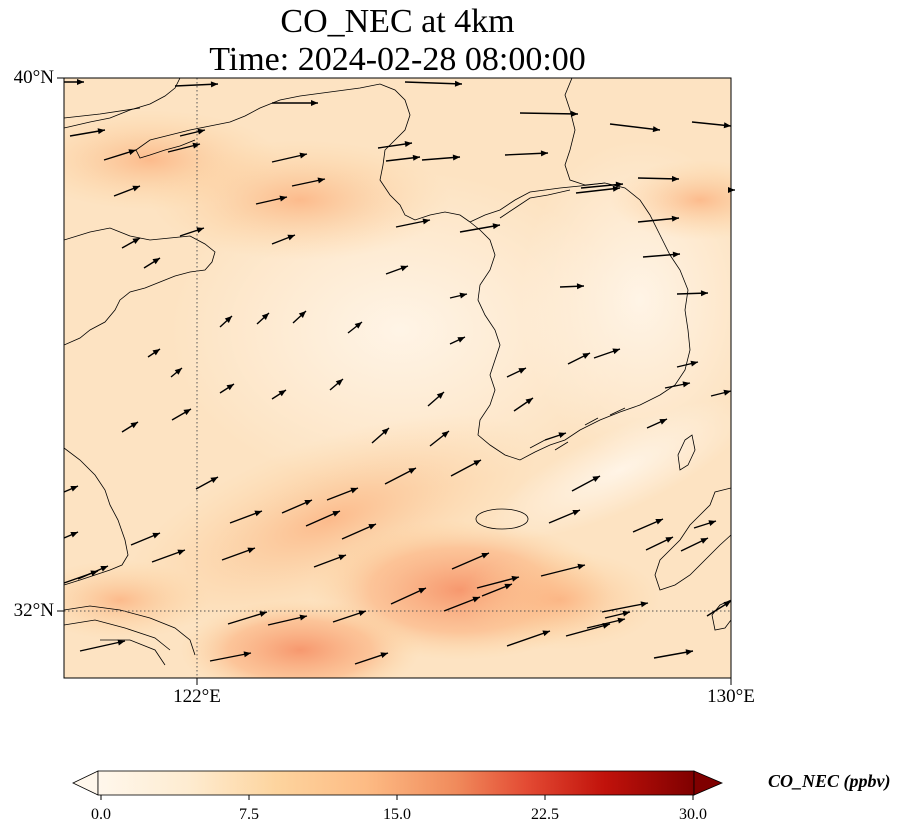 The width and height of the screenshot is (920, 836). I want to click on colorbar-extend-low, so click(85, 783).